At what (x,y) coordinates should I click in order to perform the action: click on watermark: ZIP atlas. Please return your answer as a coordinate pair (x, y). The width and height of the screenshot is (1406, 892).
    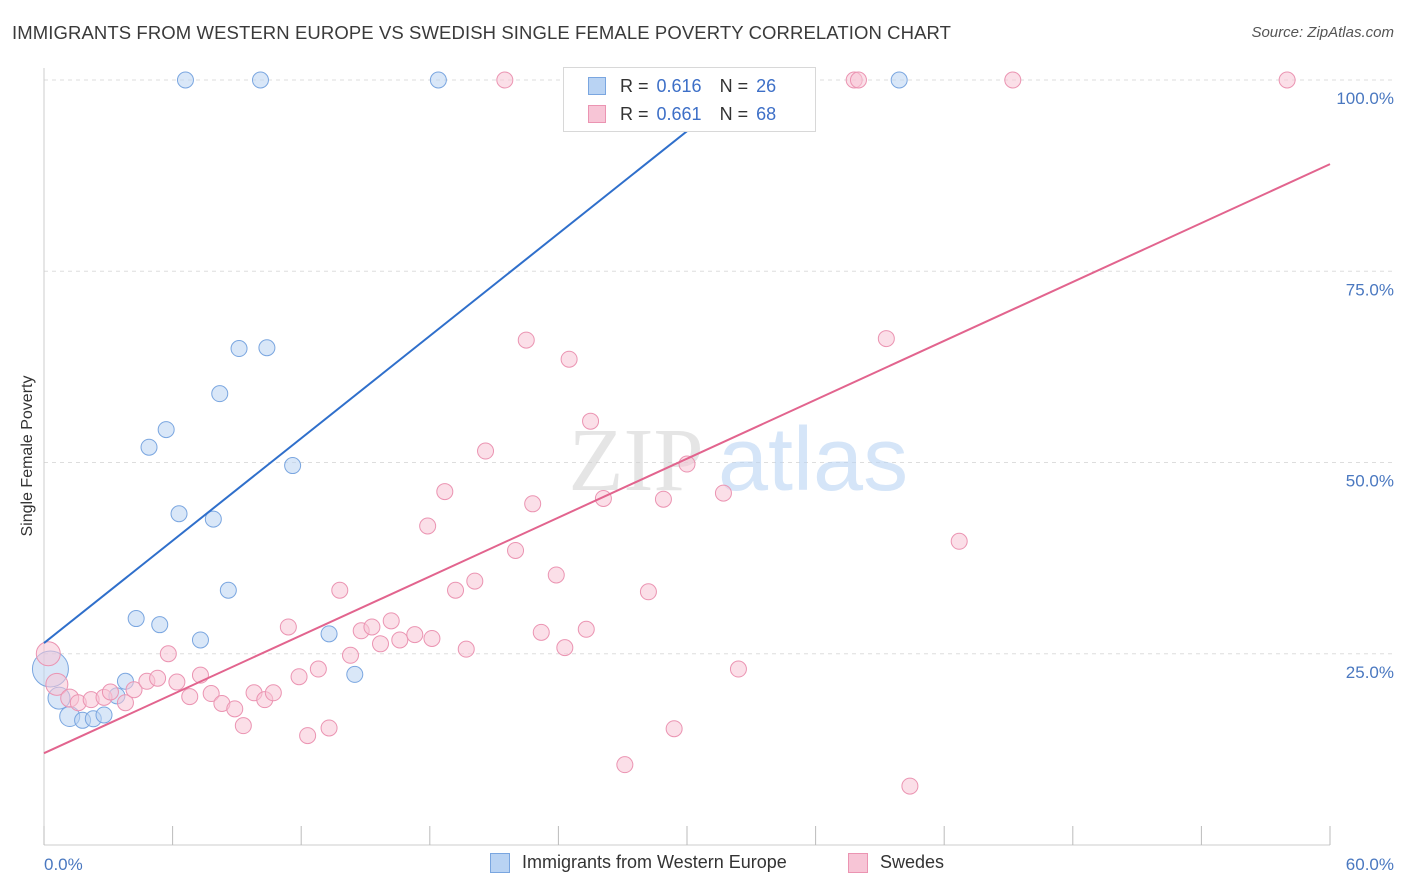
    Looking at the image, I should click on (739, 460).